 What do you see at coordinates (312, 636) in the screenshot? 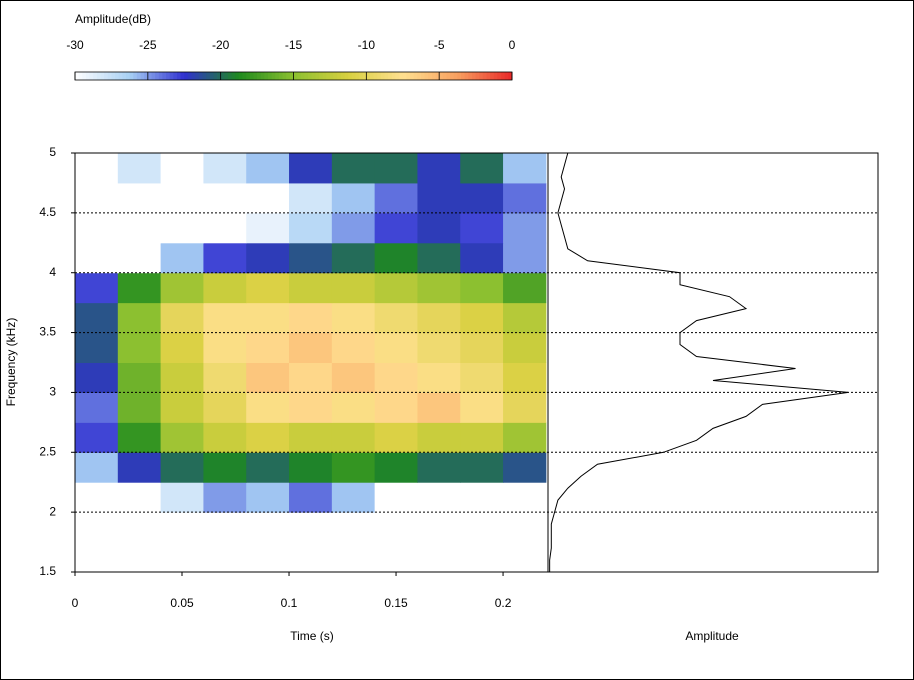
I see `x-axis-label: Time (s)` at bounding box center [312, 636].